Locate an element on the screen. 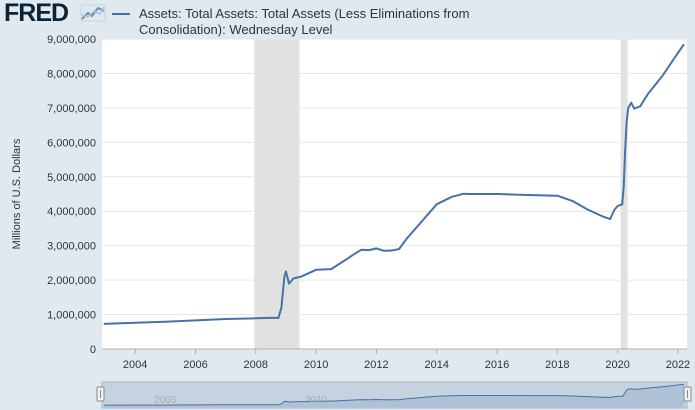 This screenshot has width=695, height=410. y-axis-label: Millions of U.S. Dollars is located at coordinates (17, 193).